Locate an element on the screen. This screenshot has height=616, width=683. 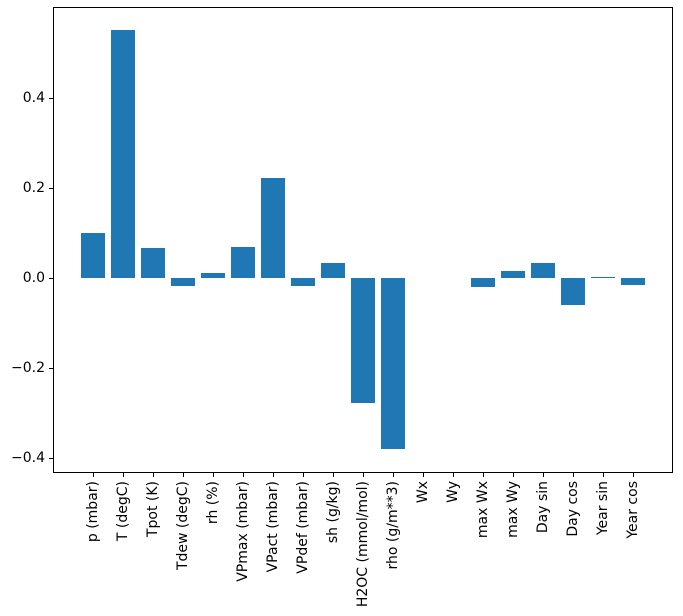
x-axis-tick-label: Wy is located at coordinates (453, 492).